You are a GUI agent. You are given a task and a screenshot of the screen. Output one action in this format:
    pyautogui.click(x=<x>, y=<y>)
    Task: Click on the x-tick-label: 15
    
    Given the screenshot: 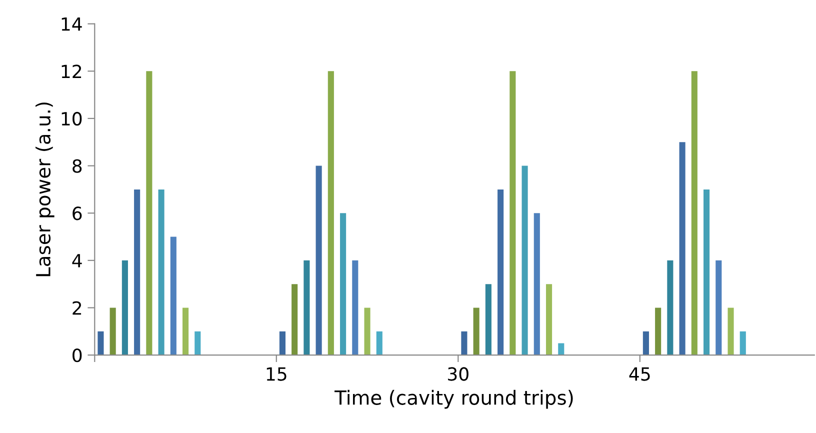 What is the action you would take?
    pyautogui.click(x=276, y=374)
    